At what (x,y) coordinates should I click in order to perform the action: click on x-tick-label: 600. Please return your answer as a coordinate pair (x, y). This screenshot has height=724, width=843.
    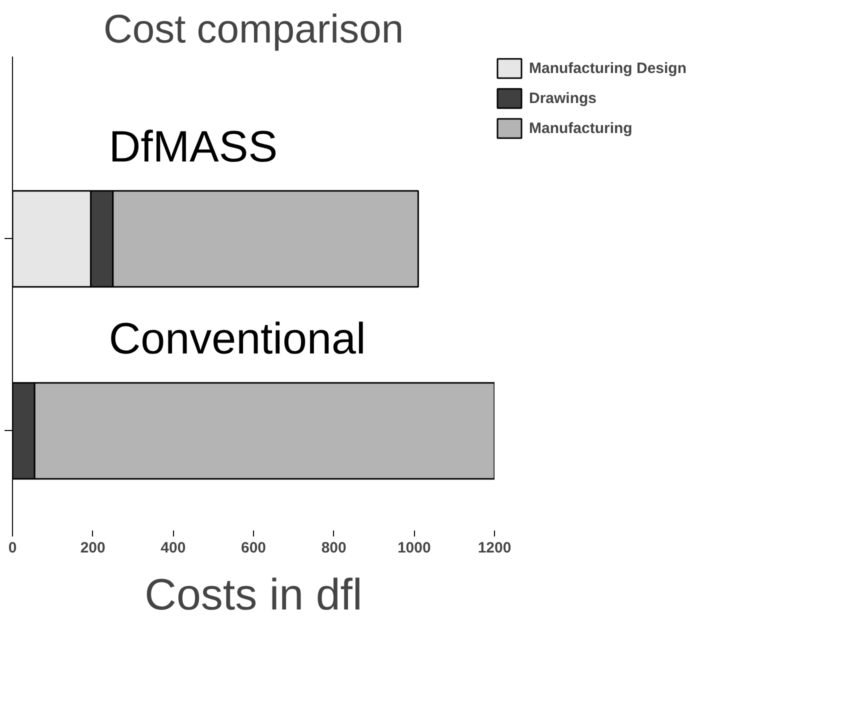
    Looking at the image, I should click on (253, 548).